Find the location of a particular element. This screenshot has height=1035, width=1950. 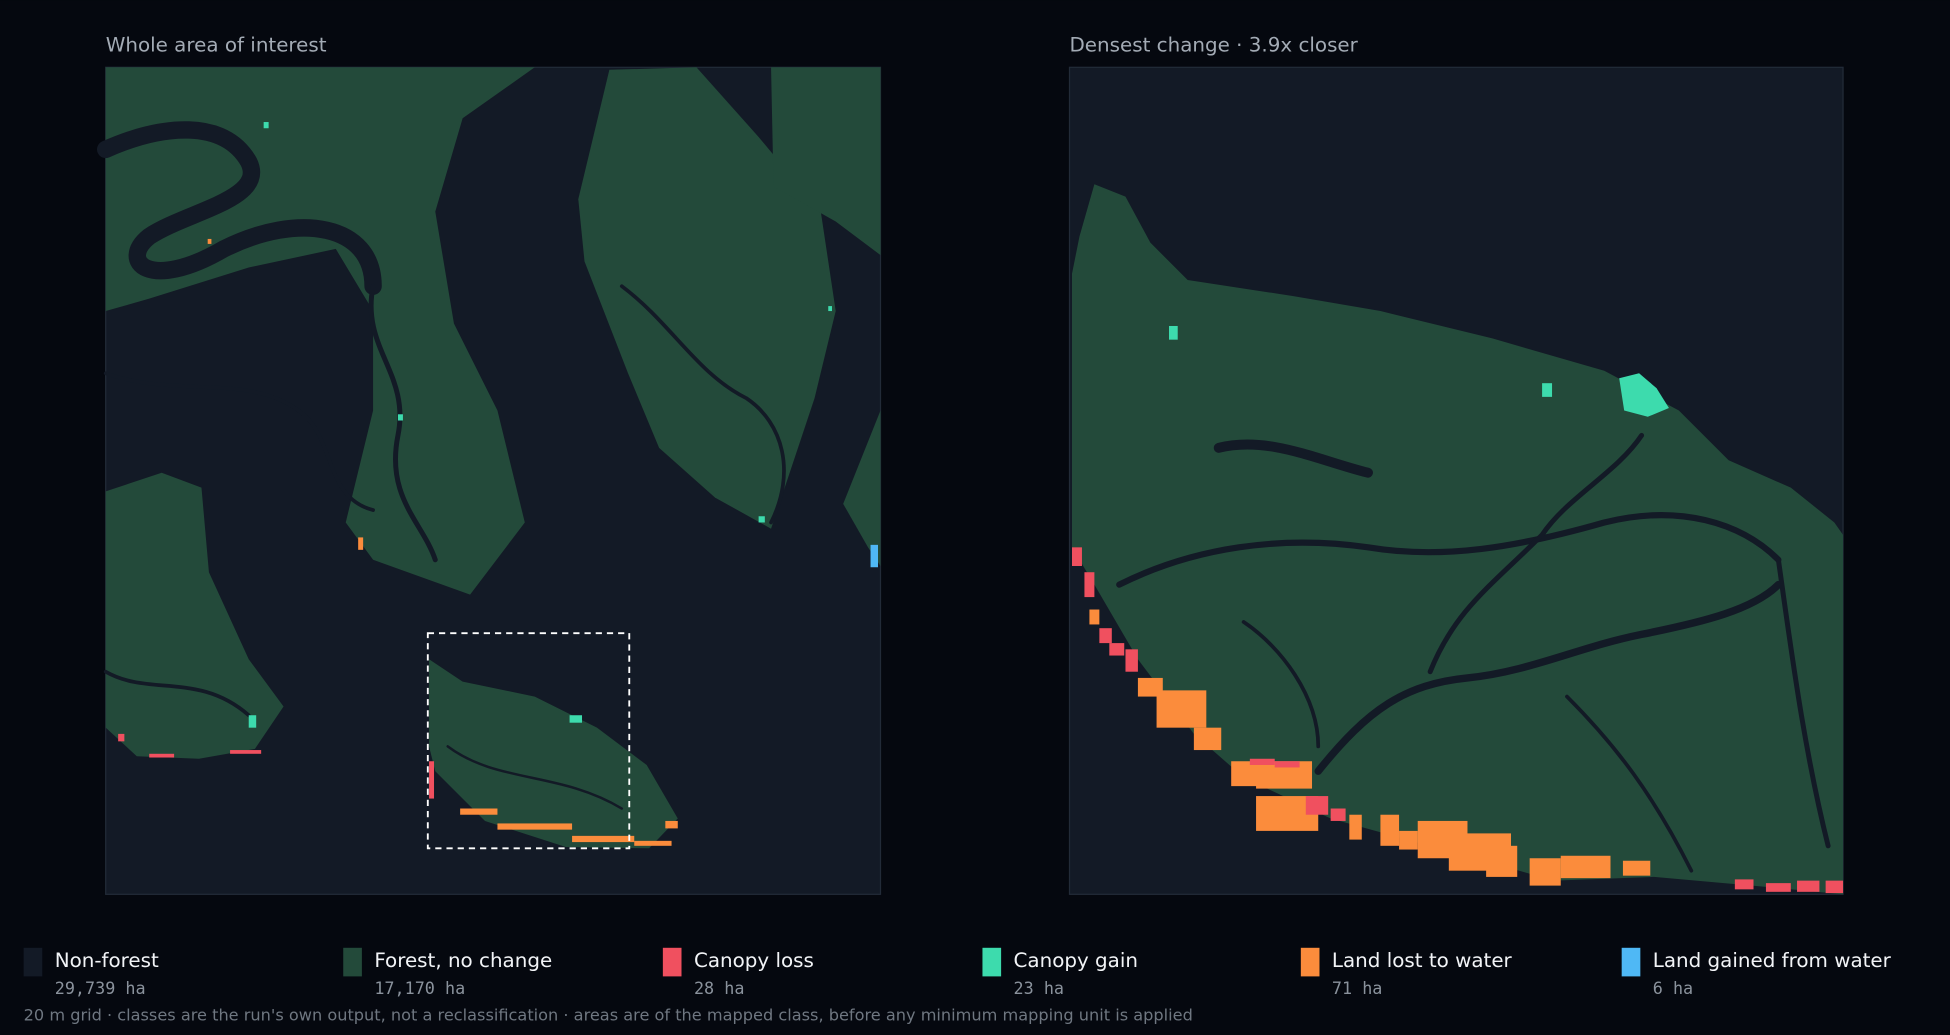

legend-label: Canopy loss is located at coordinates (754, 960).